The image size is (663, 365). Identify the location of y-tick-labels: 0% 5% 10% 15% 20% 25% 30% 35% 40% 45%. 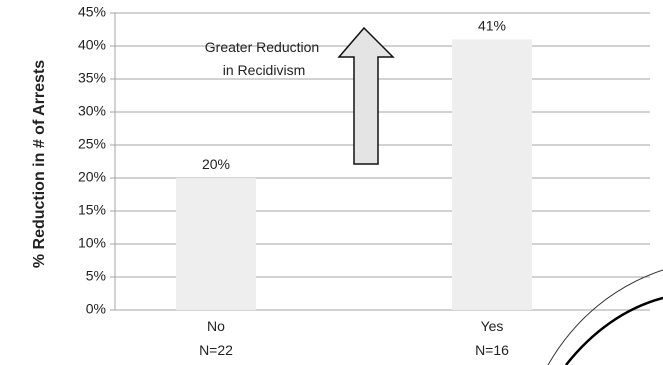
(92, 160).